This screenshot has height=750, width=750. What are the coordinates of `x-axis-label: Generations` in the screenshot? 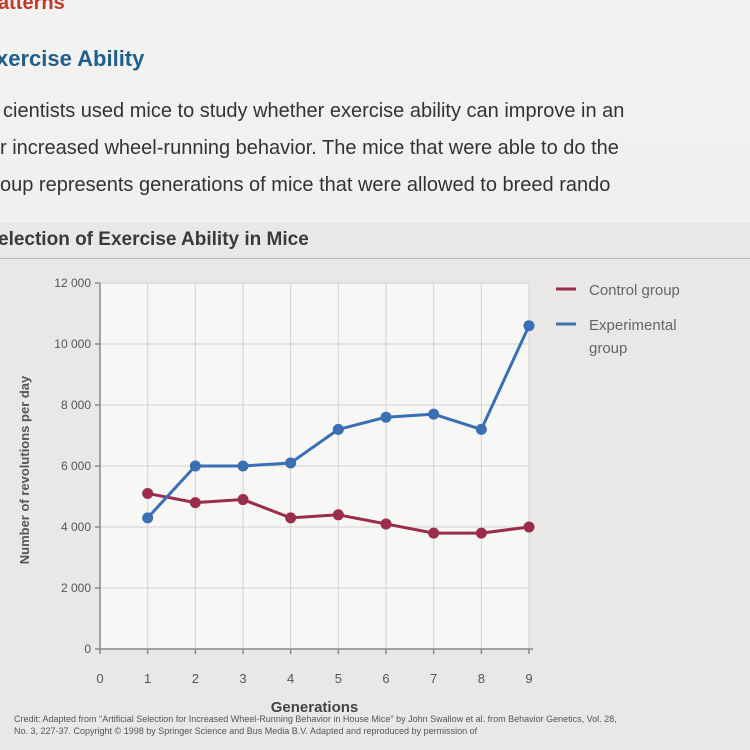 It's located at (315, 707).